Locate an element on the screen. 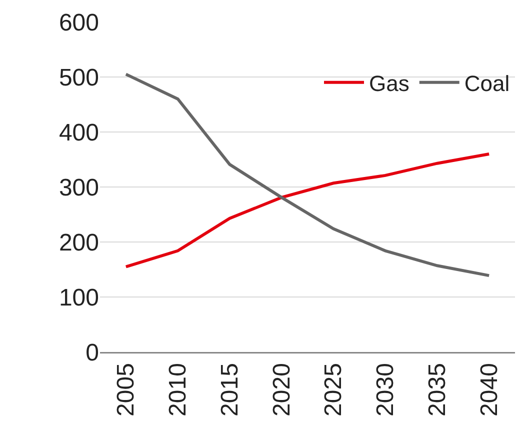 This screenshot has height=444, width=523. y-tick-label: 600 is located at coordinates (78, 22).